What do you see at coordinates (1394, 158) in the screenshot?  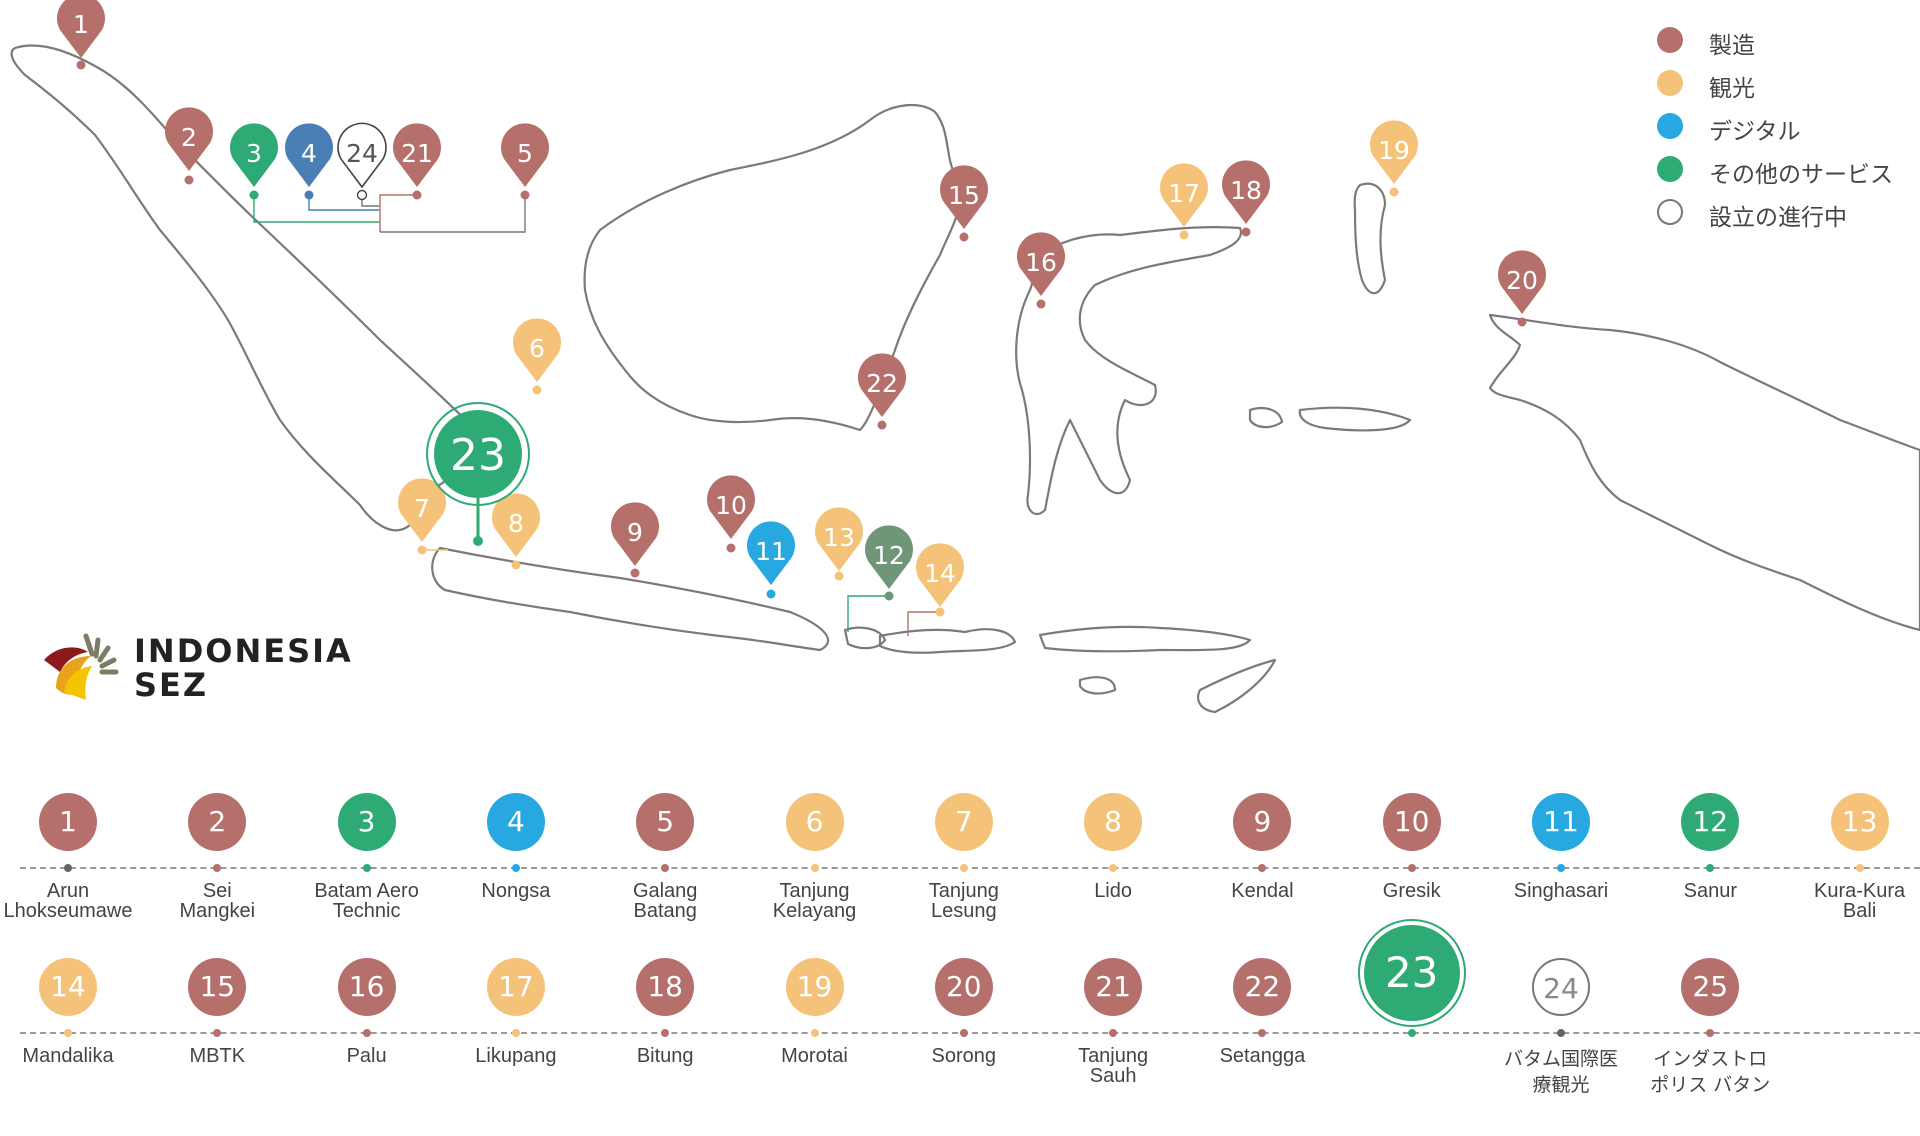 I see `map-pin-19: 19` at bounding box center [1394, 158].